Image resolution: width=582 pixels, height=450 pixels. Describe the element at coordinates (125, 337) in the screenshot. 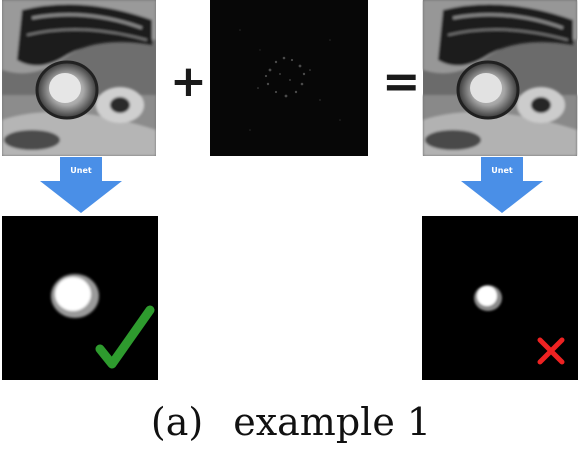

I see `check-mark-icon` at that location.